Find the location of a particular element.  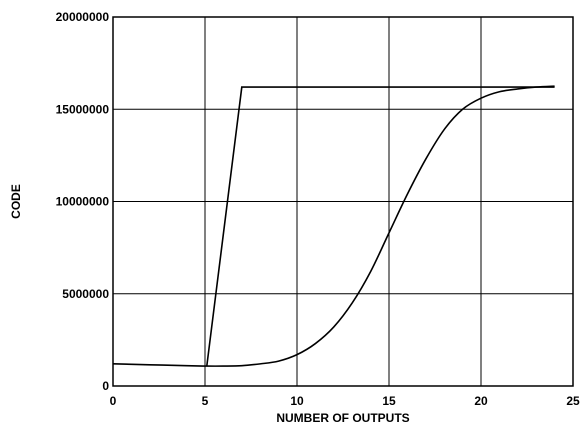

y-tick-label: 20000000 is located at coordinates (83, 17).